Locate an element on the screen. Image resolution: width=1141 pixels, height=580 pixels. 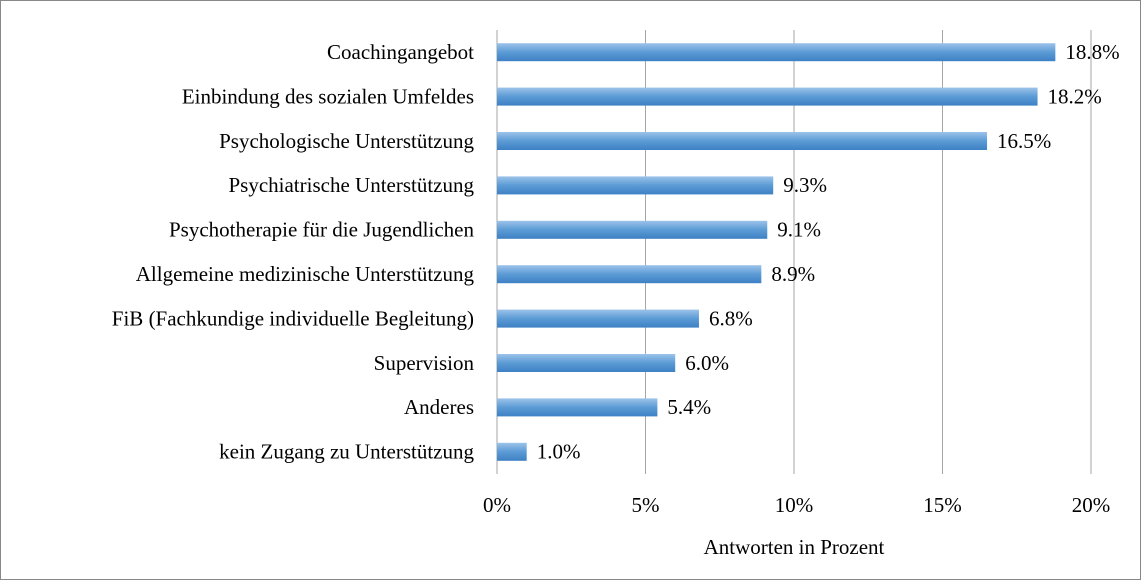
data-label: 1.0% is located at coordinates (559, 452).